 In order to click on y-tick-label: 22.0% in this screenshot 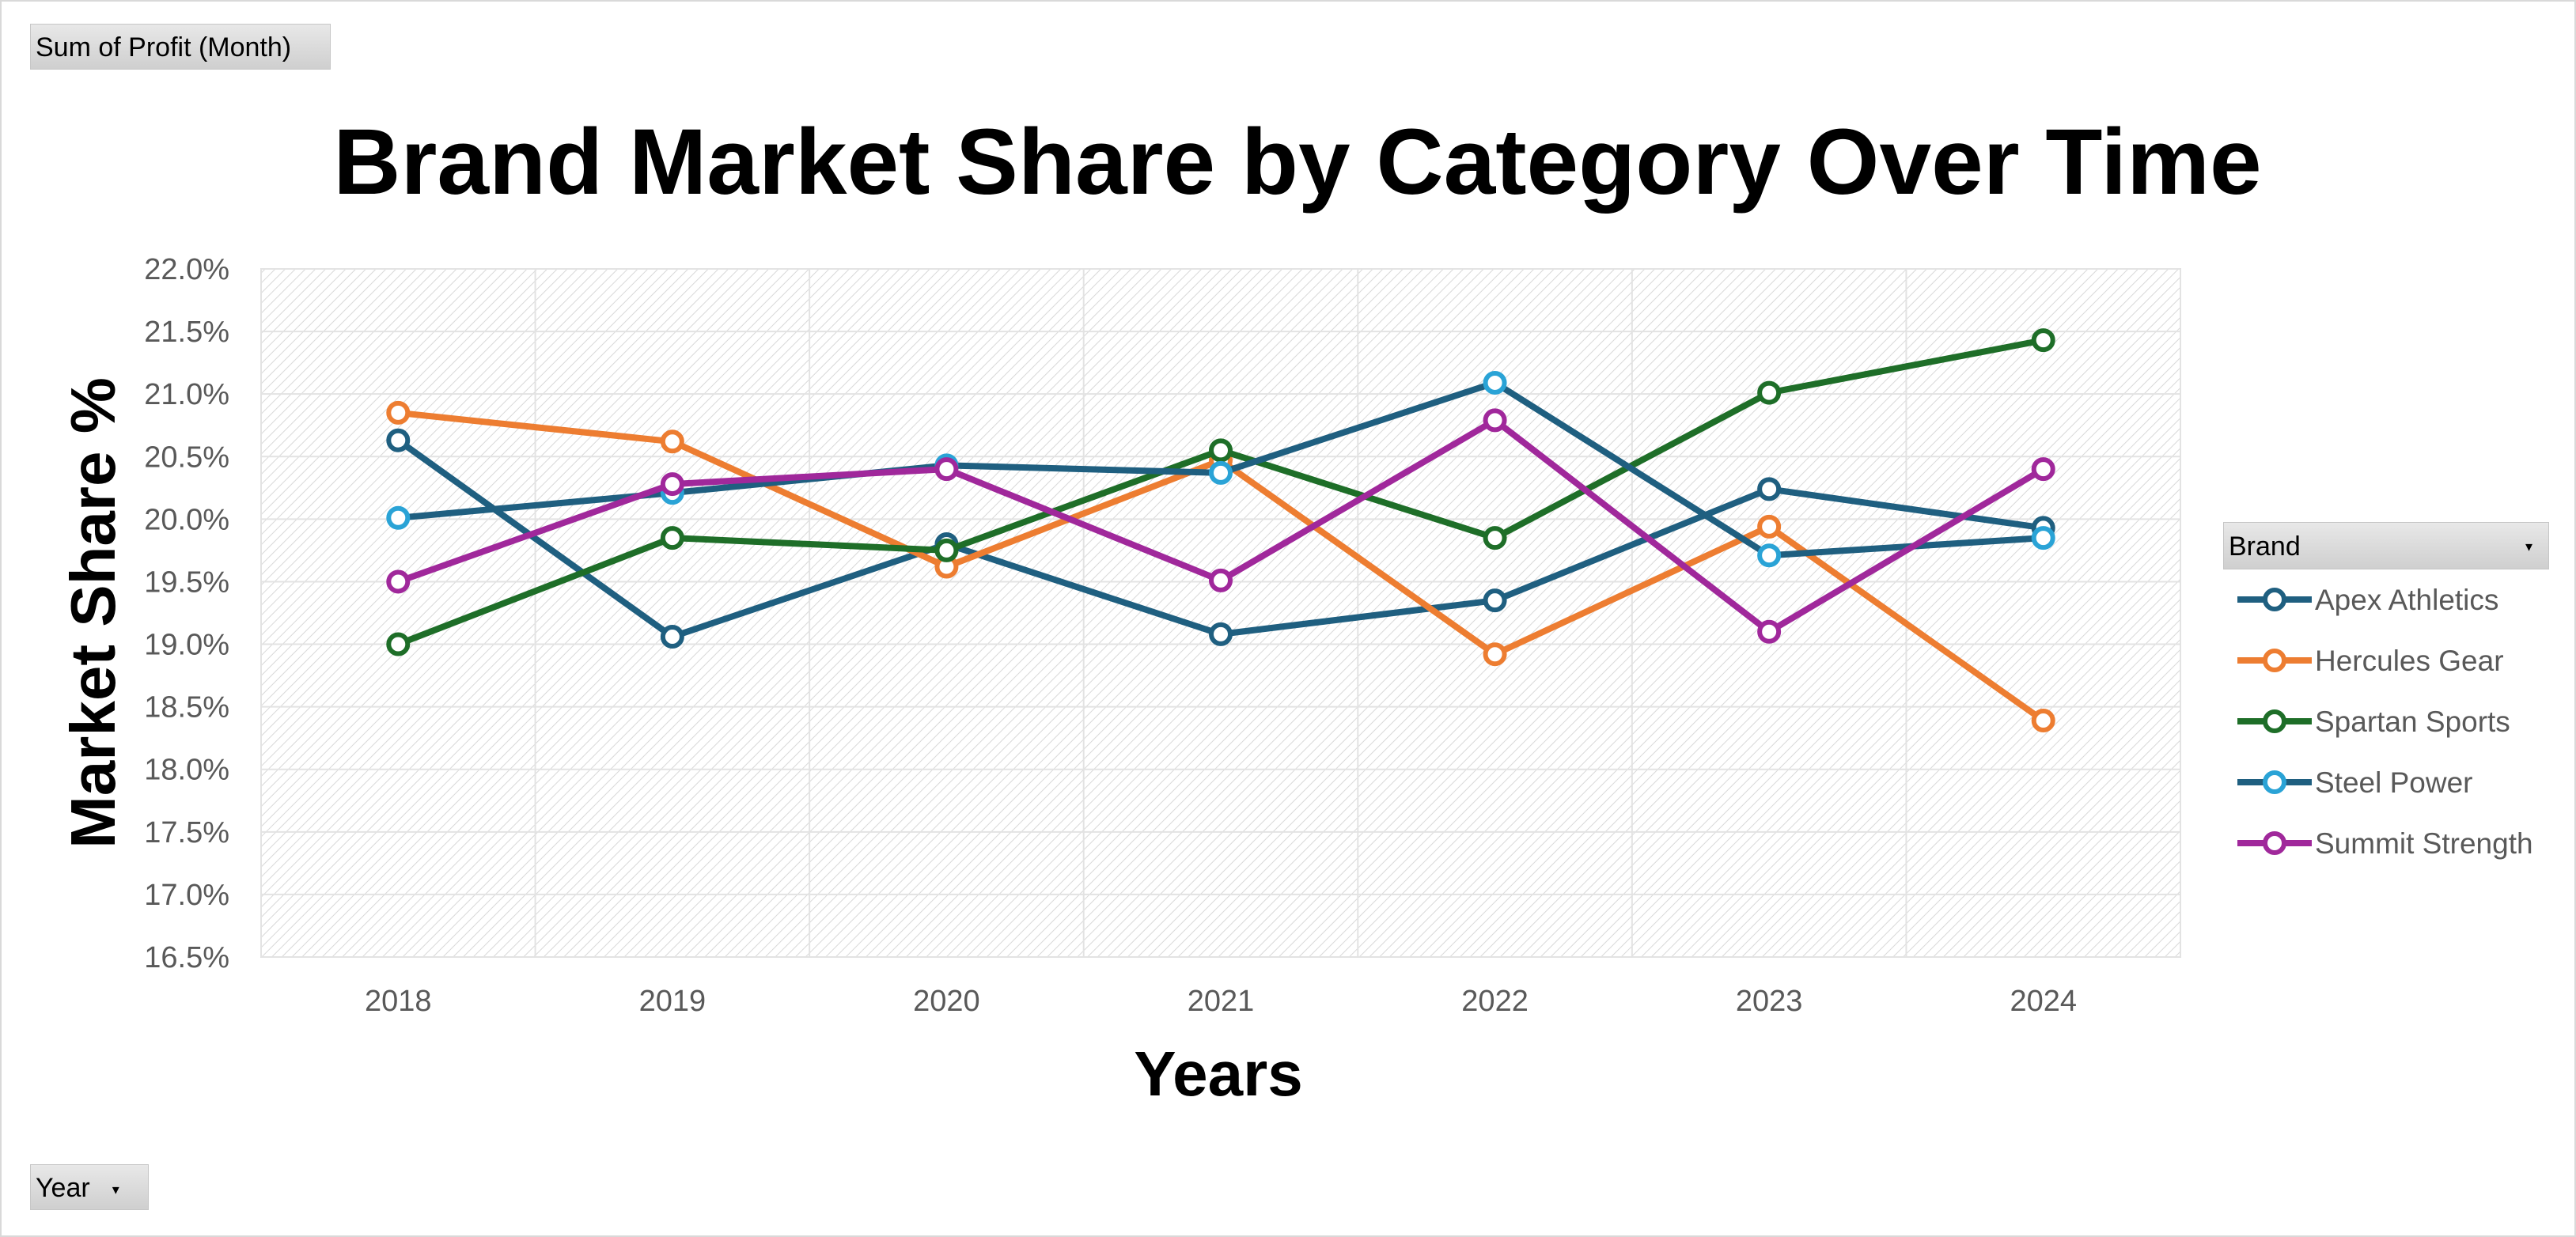, I will do `click(186, 269)`.